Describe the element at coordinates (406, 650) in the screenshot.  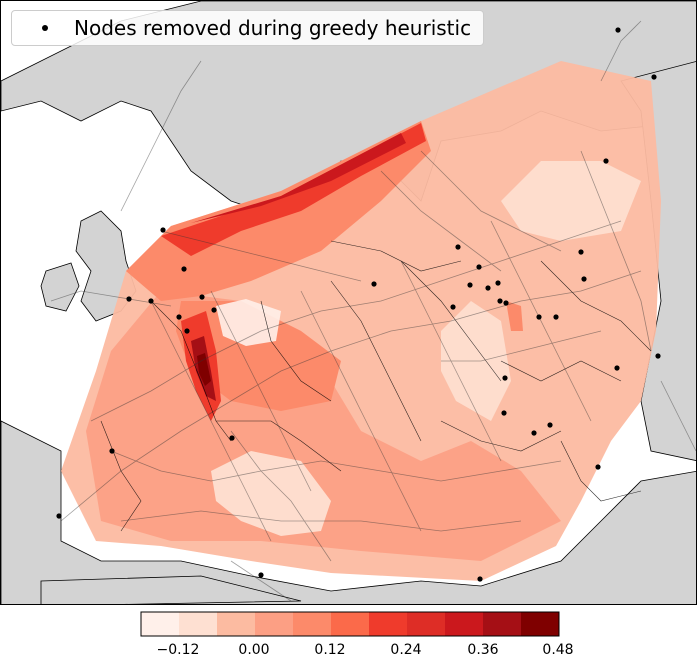
I see `colorbar-tick-label: 0.24` at that location.